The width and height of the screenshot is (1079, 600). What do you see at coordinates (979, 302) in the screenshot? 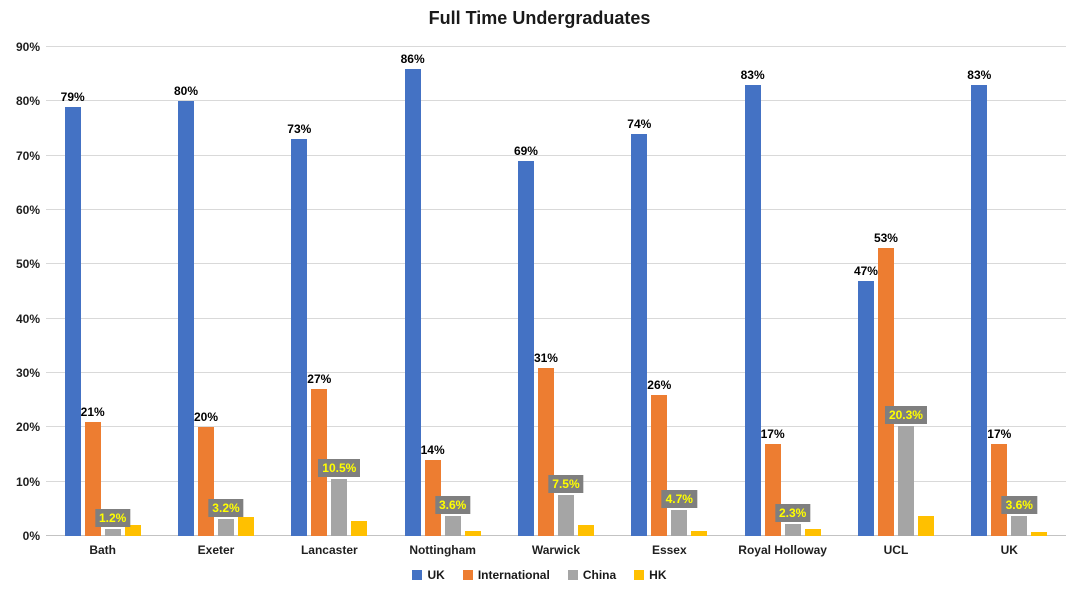
I see `bar-uk-uk: 83%` at bounding box center [979, 302].